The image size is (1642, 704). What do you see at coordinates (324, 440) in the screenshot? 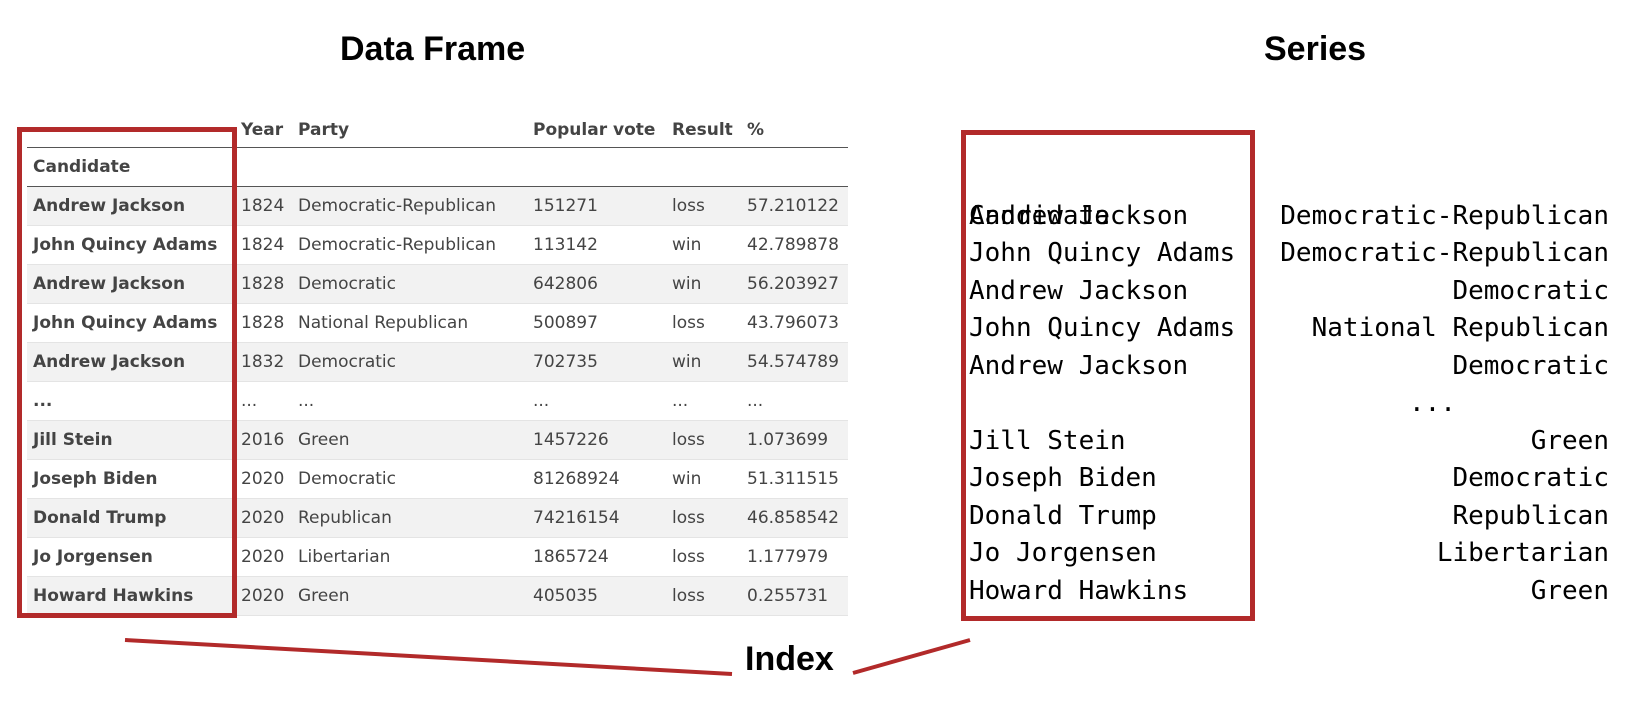
I see `row-party: Green` at bounding box center [324, 440].